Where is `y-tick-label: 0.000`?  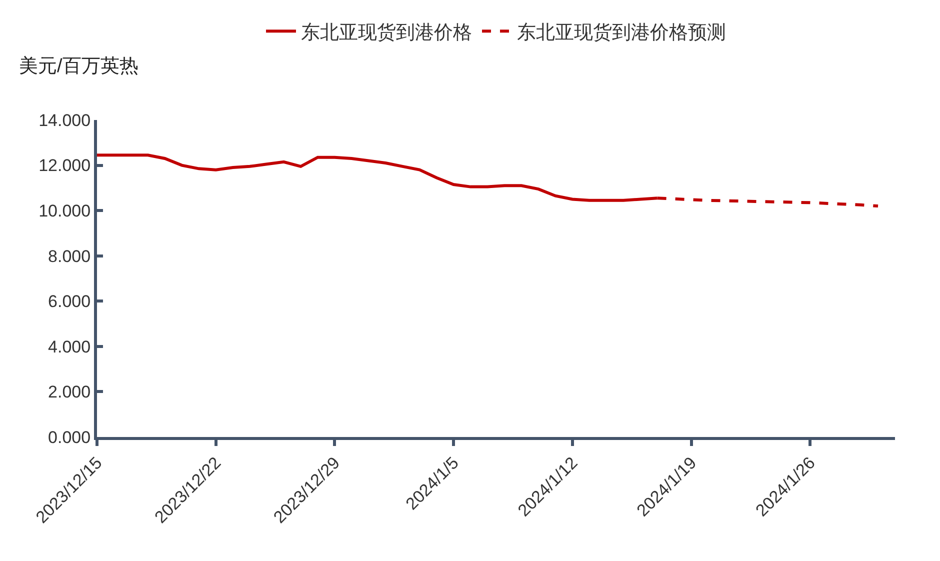 y-tick-label: 0.000 is located at coordinates (69, 437).